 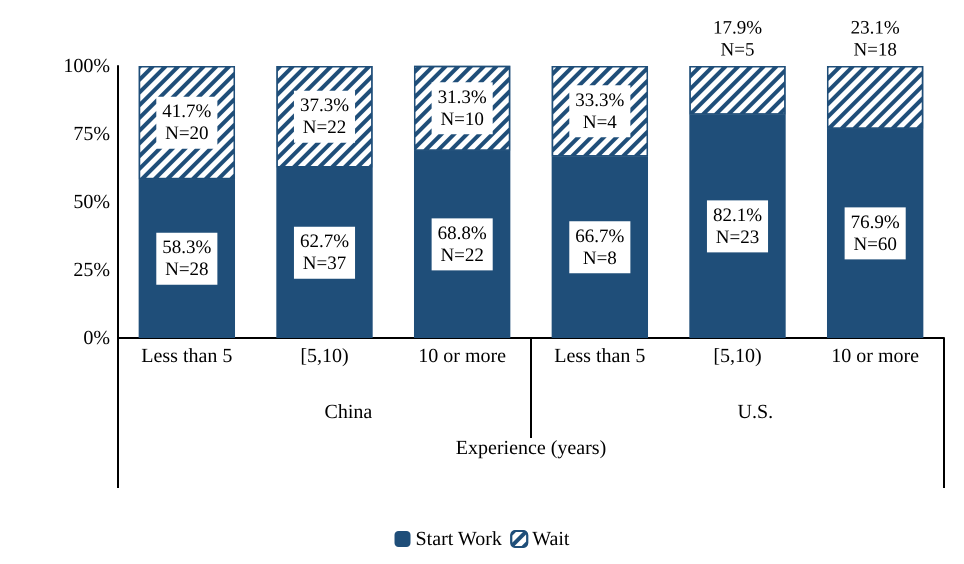 I want to click on data-label: 58.3% N=28, so click(x=187, y=258).